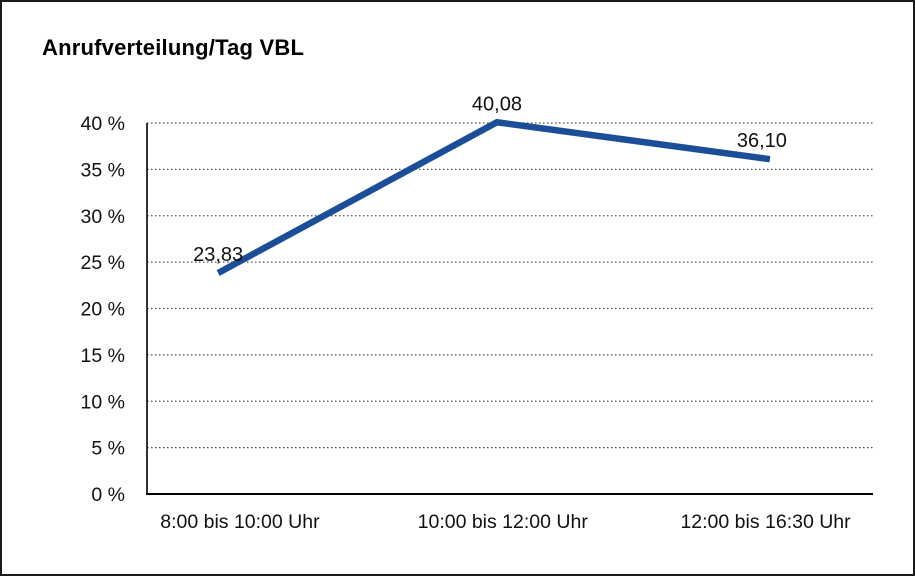 The width and height of the screenshot is (915, 576). What do you see at coordinates (103, 124) in the screenshot?
I see `y-tick-label: 40 %` at bounding box center [103, 124].